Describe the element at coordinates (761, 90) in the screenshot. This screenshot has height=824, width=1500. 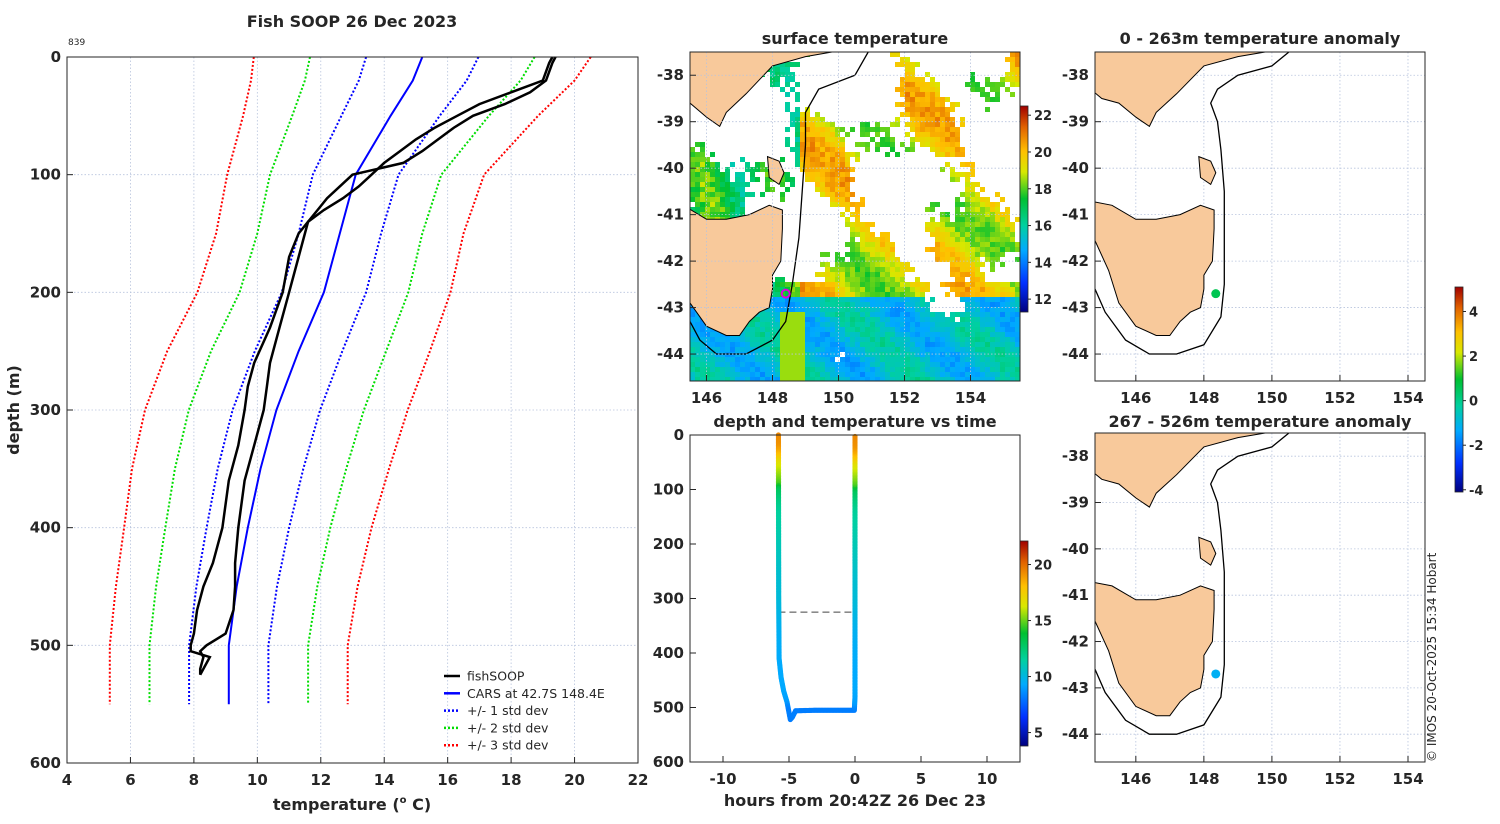
I see `sst-land-mainland` at that location.